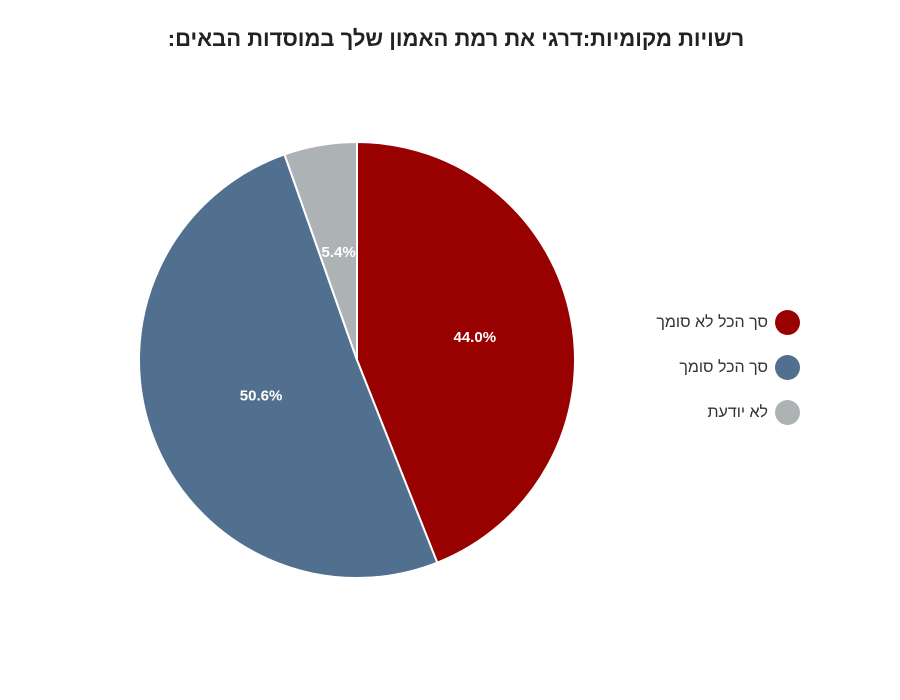 This screenshot has height=700, width=900. Describe the element at coordinates (700, 412) in the screenshot. I see `legend-item-dont-know: לא יודעת` at that location.